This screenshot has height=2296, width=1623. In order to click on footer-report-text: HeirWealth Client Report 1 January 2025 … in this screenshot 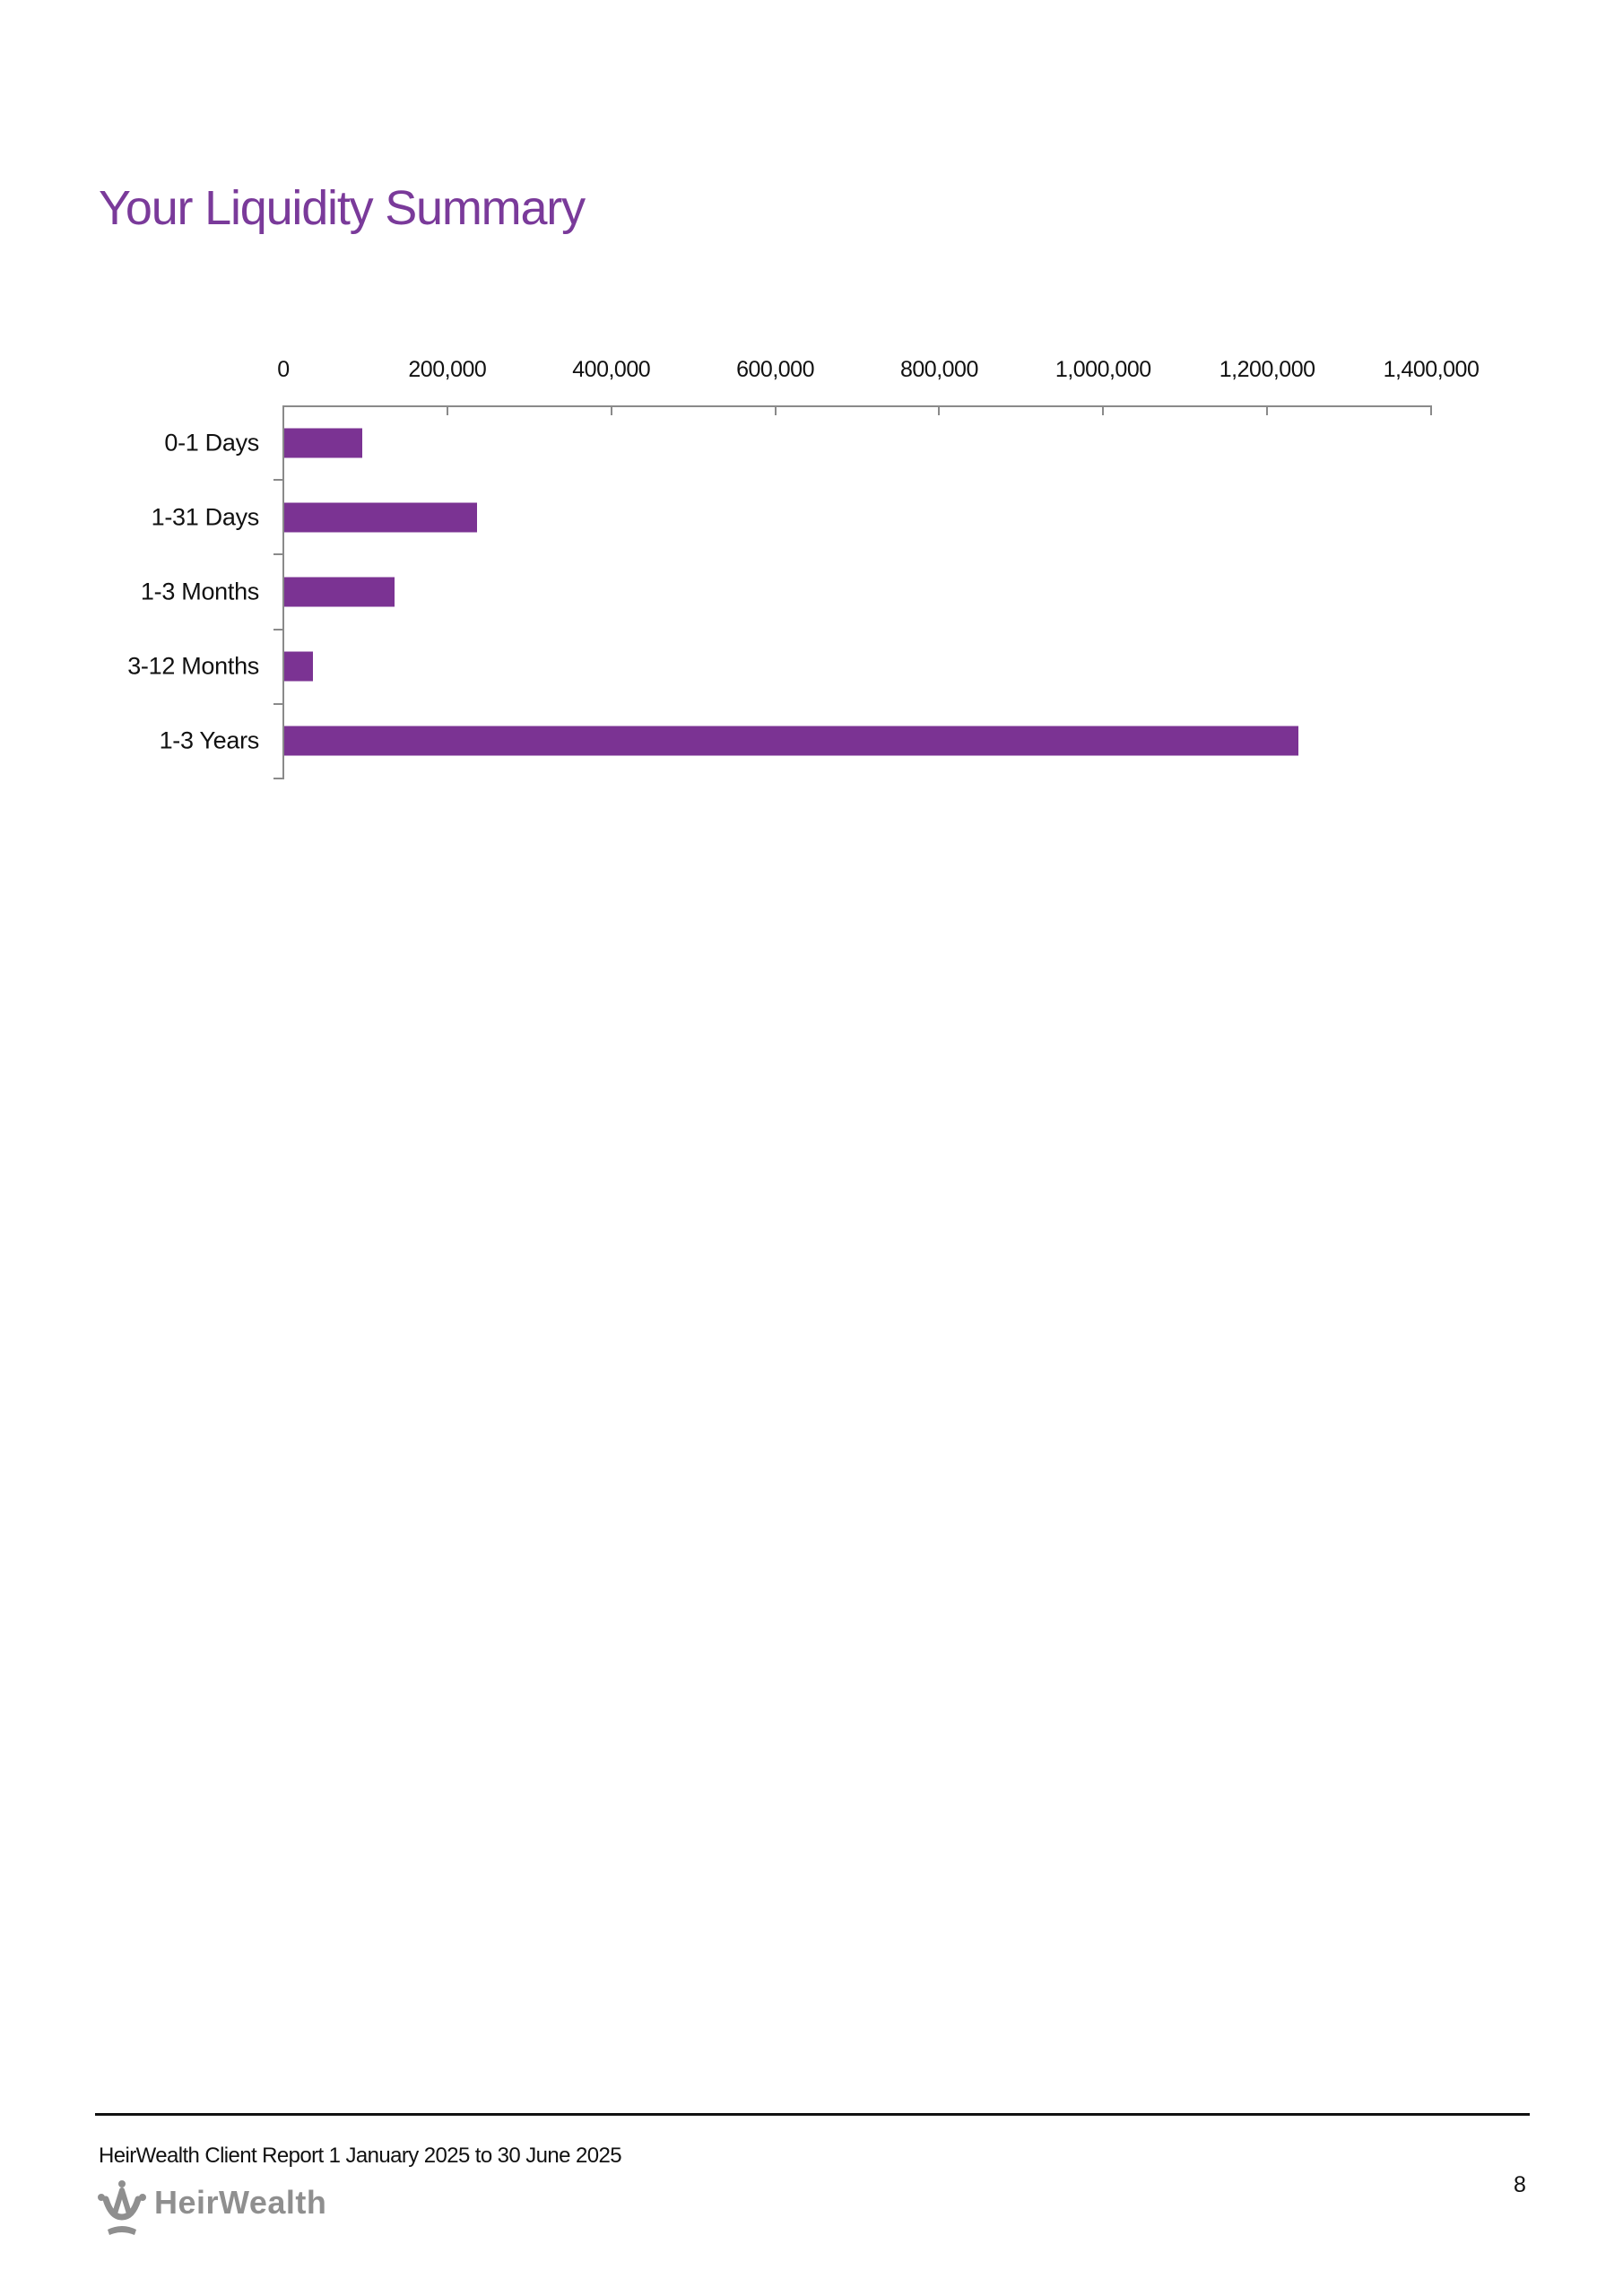, I will do `click(360, 2156)`.